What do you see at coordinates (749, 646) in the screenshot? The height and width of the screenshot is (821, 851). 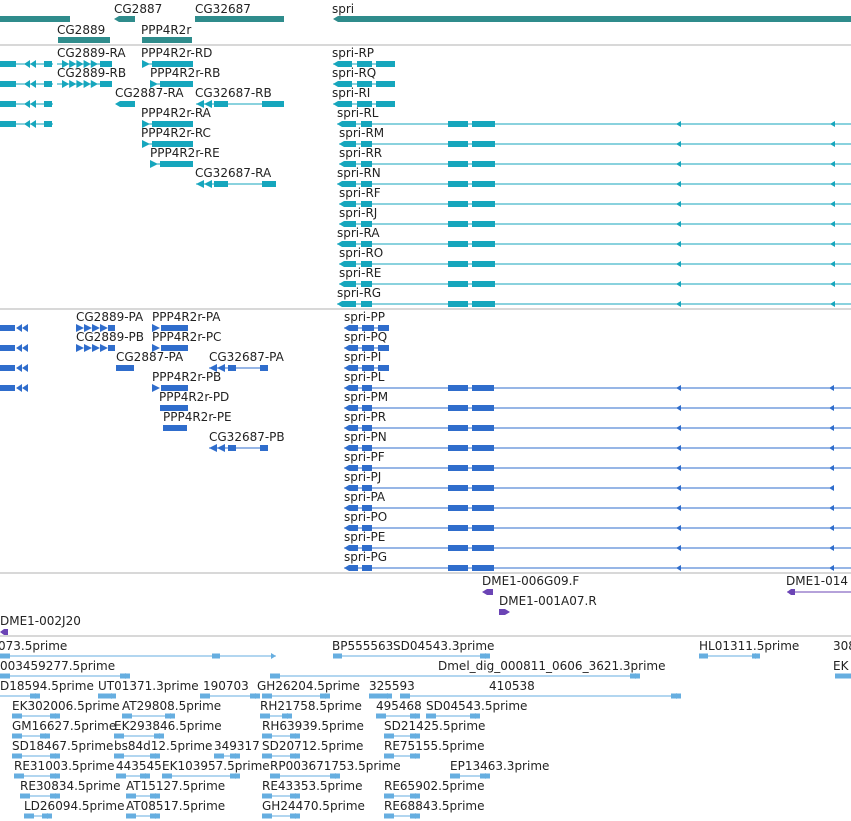 I see `est-label: HL01311.5prime` at bounding box center [749, 646].